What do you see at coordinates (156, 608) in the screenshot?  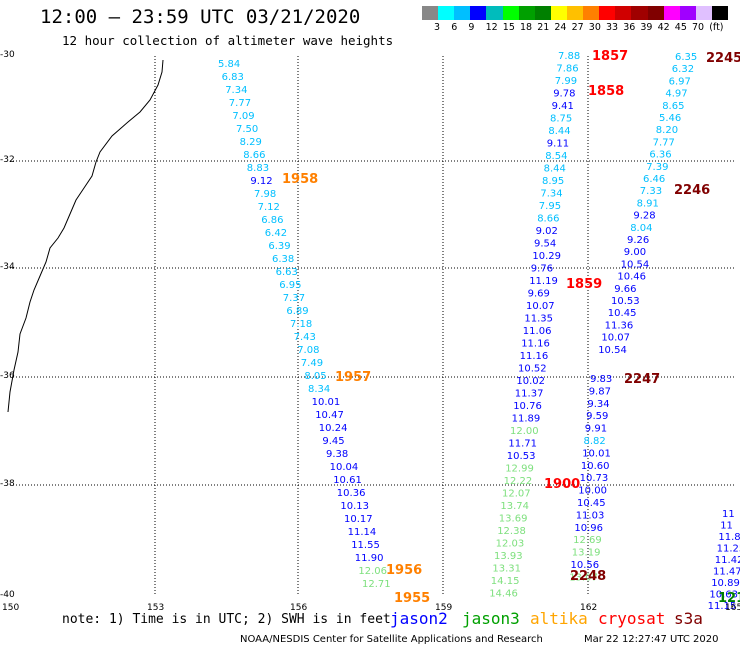 I see `longitude-label: 153` at bounding box center [156, 608].